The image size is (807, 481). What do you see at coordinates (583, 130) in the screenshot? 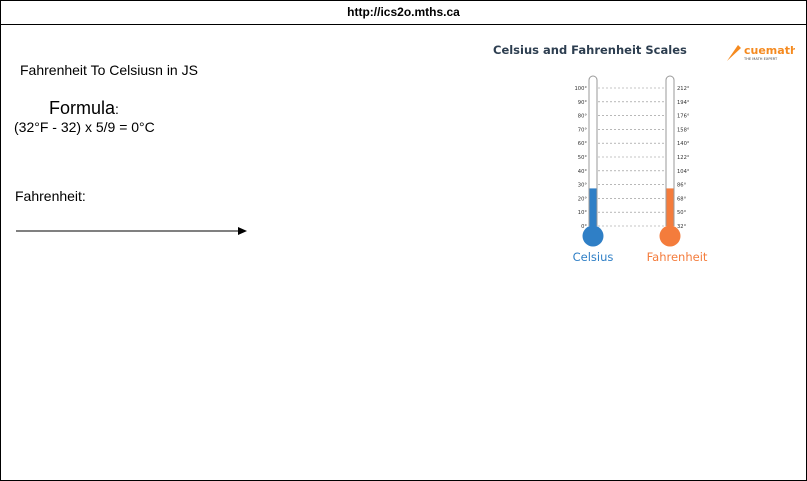
I see `celsius-tick-label: 70°` at bounding box center [583, 130].